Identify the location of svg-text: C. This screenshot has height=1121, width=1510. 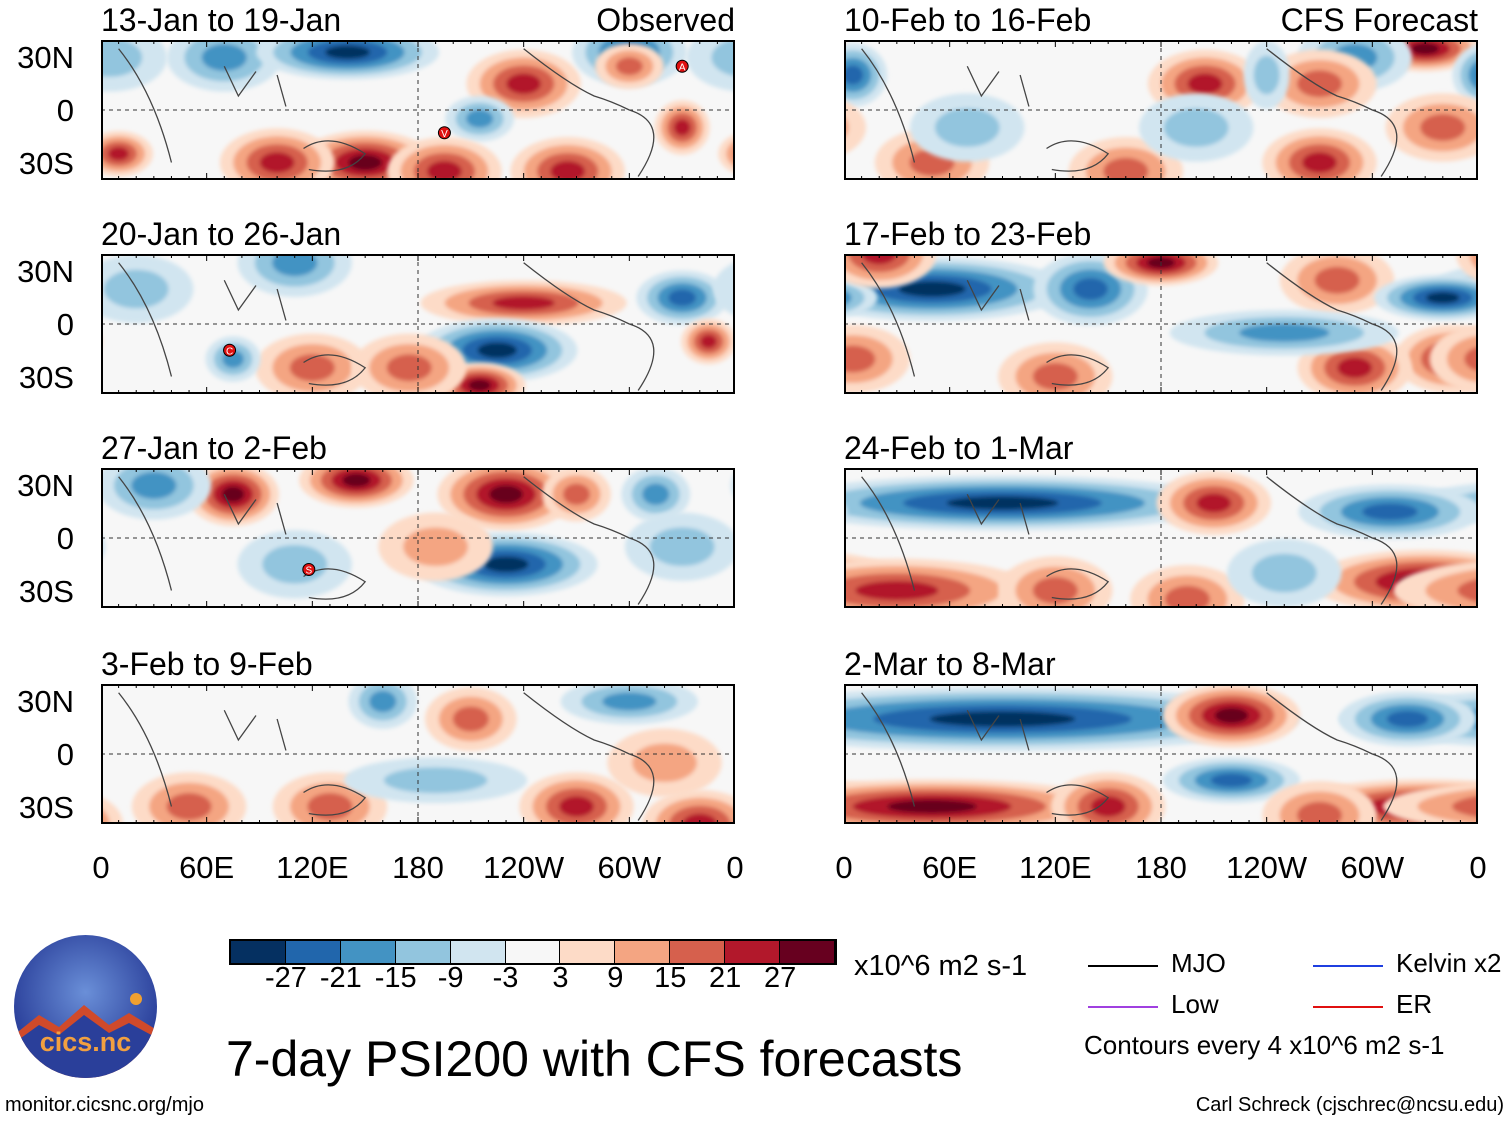
(229, 351).